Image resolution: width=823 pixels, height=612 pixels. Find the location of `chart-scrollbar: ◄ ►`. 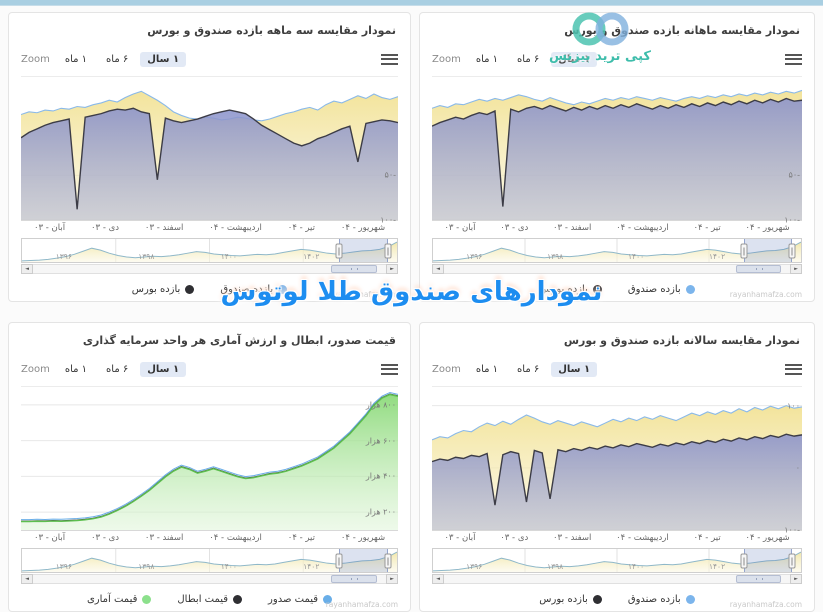

chart-scrollbar: ◄ ► is located at coordinates (617, 269).